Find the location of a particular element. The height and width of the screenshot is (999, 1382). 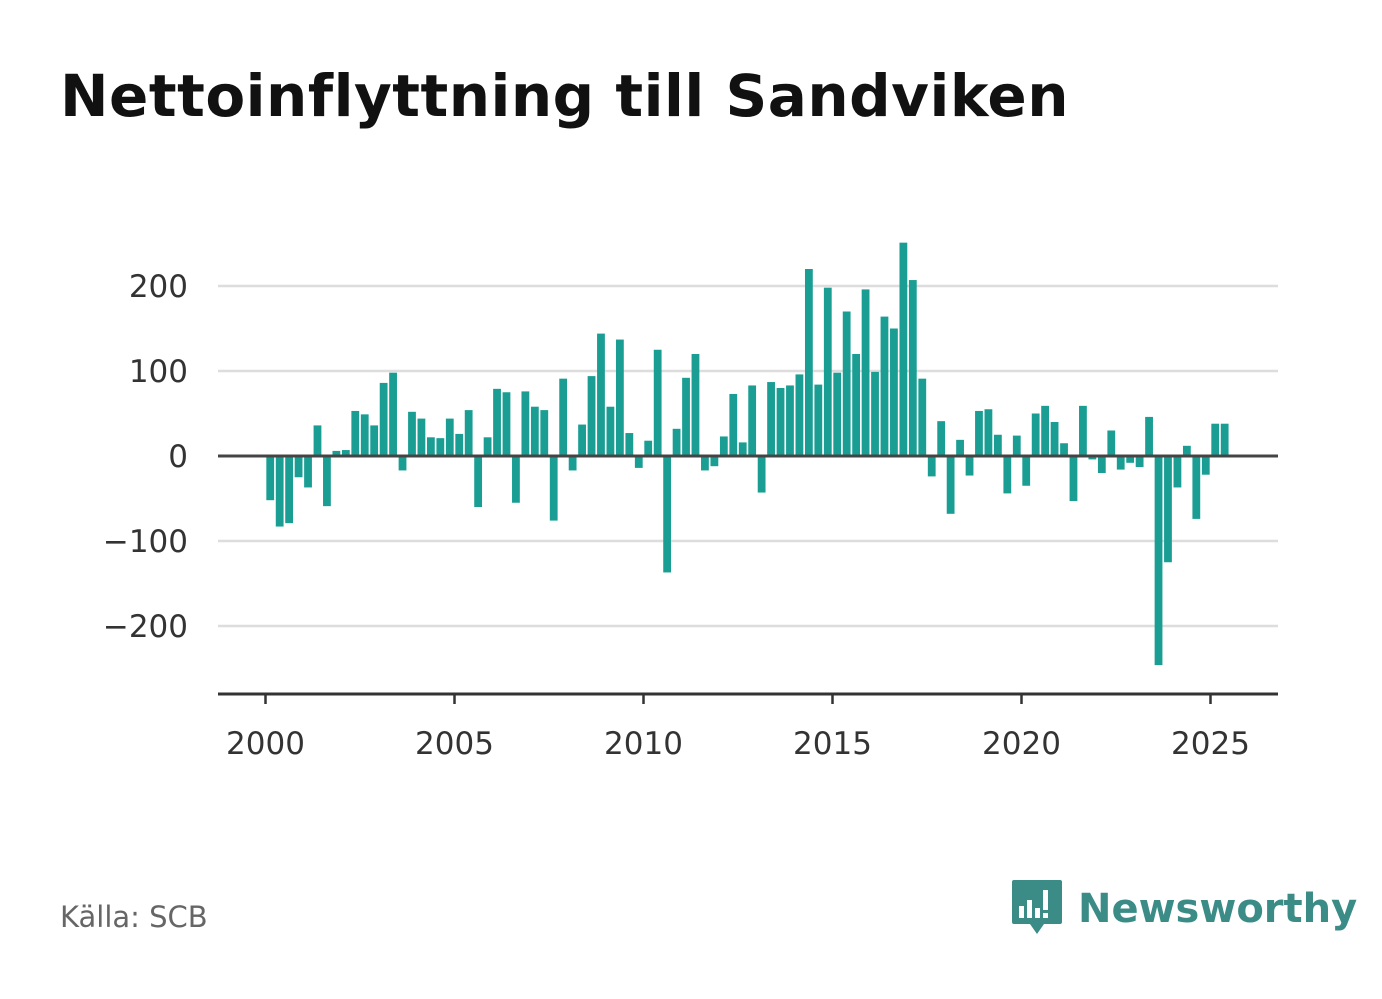

y-tick-label: 200 is located at coordinates (158, 287).